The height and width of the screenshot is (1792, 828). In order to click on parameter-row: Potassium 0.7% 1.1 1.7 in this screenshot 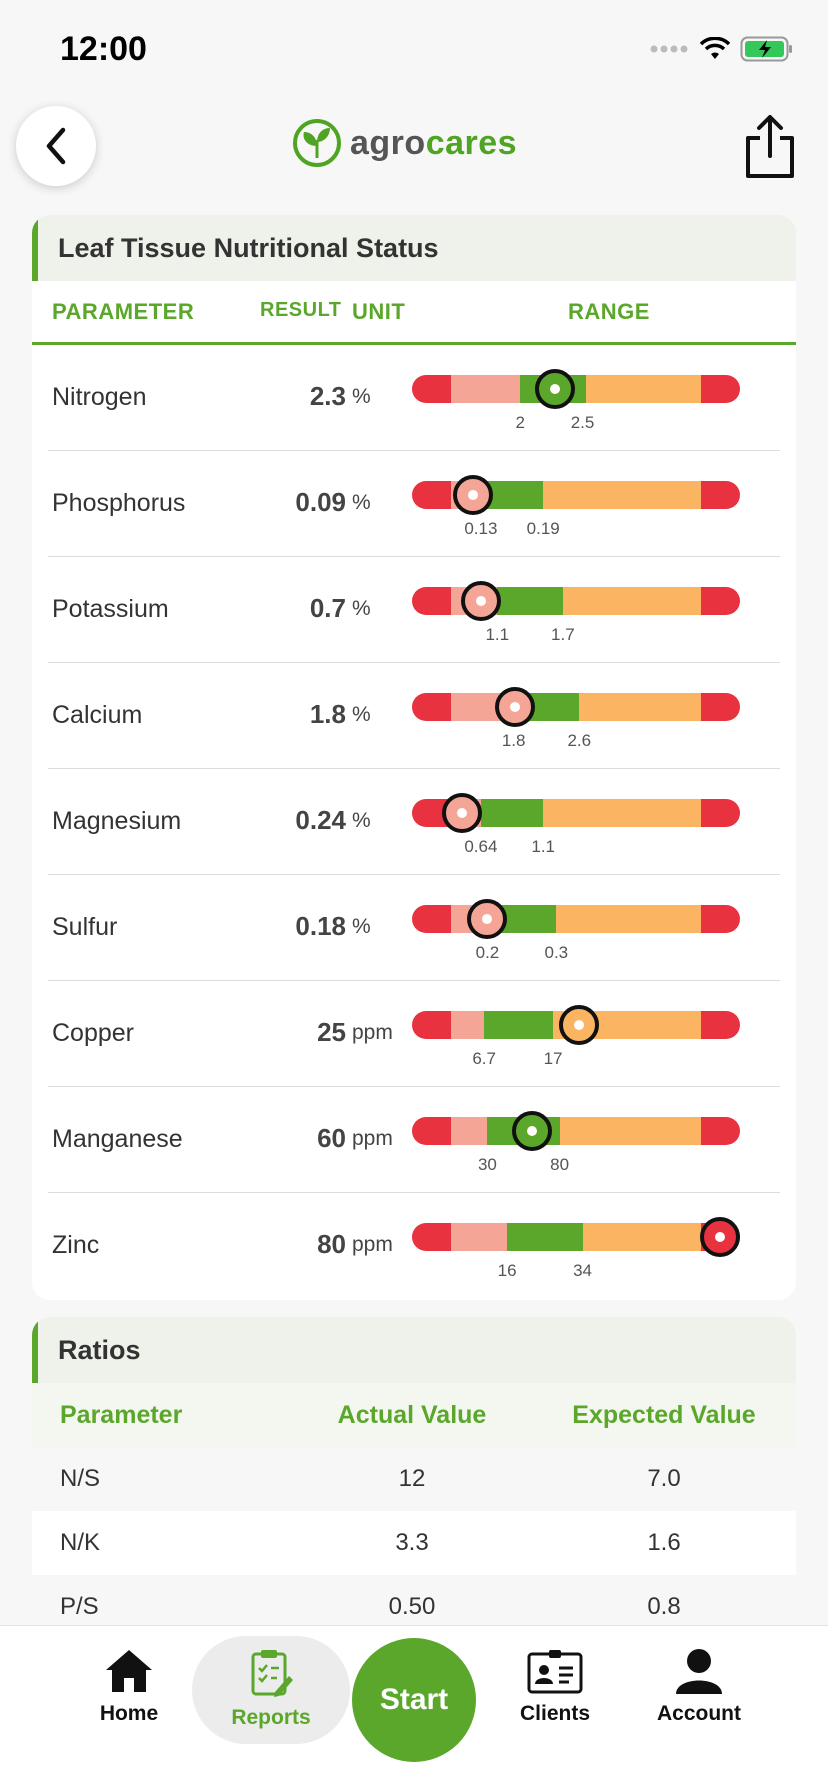, I will do `click(414, 610)`.